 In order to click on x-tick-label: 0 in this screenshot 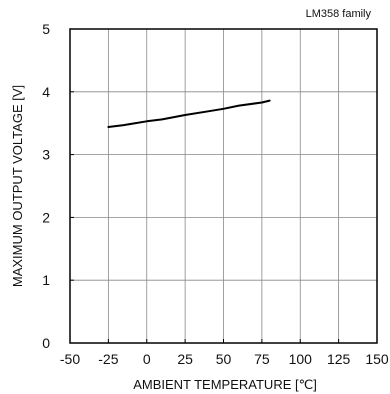, I will do `click(147, 359)`.